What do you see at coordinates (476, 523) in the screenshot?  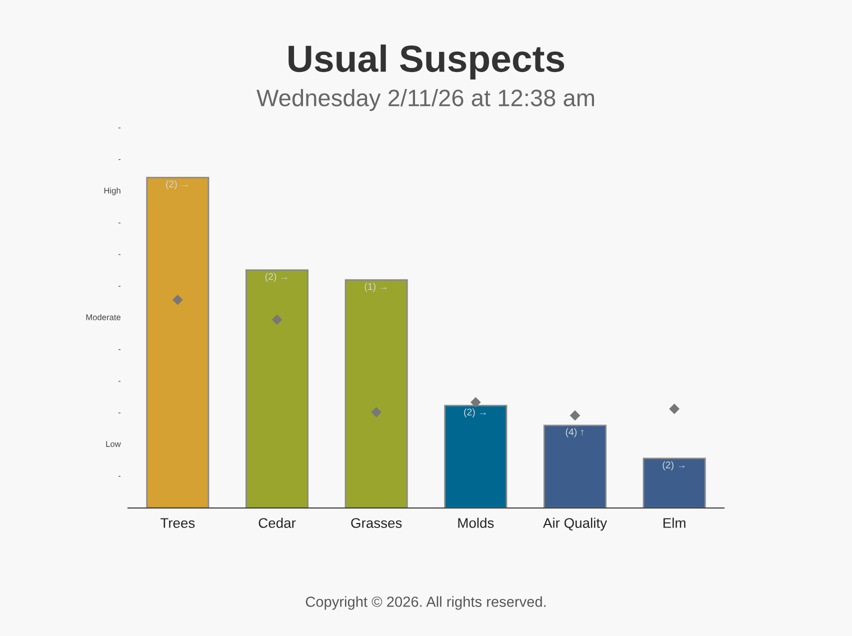 I see `x-tick-label: Molds` at bounding box center [476, 523].